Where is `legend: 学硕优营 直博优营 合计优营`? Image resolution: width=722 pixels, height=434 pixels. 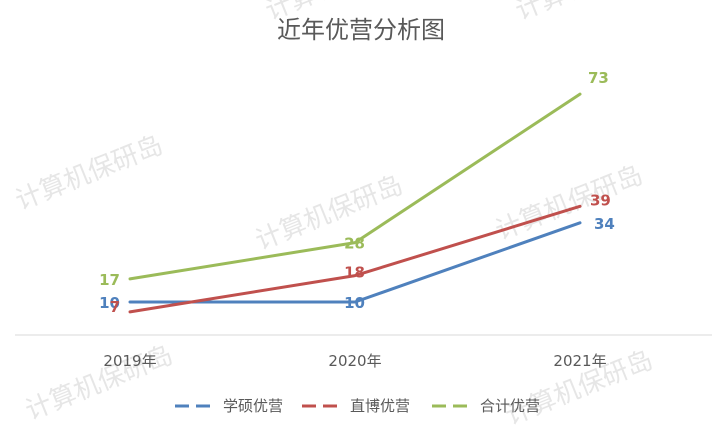 legend: 学硕优营 直博优营 合计优营 is located at coordinates (357, 406).